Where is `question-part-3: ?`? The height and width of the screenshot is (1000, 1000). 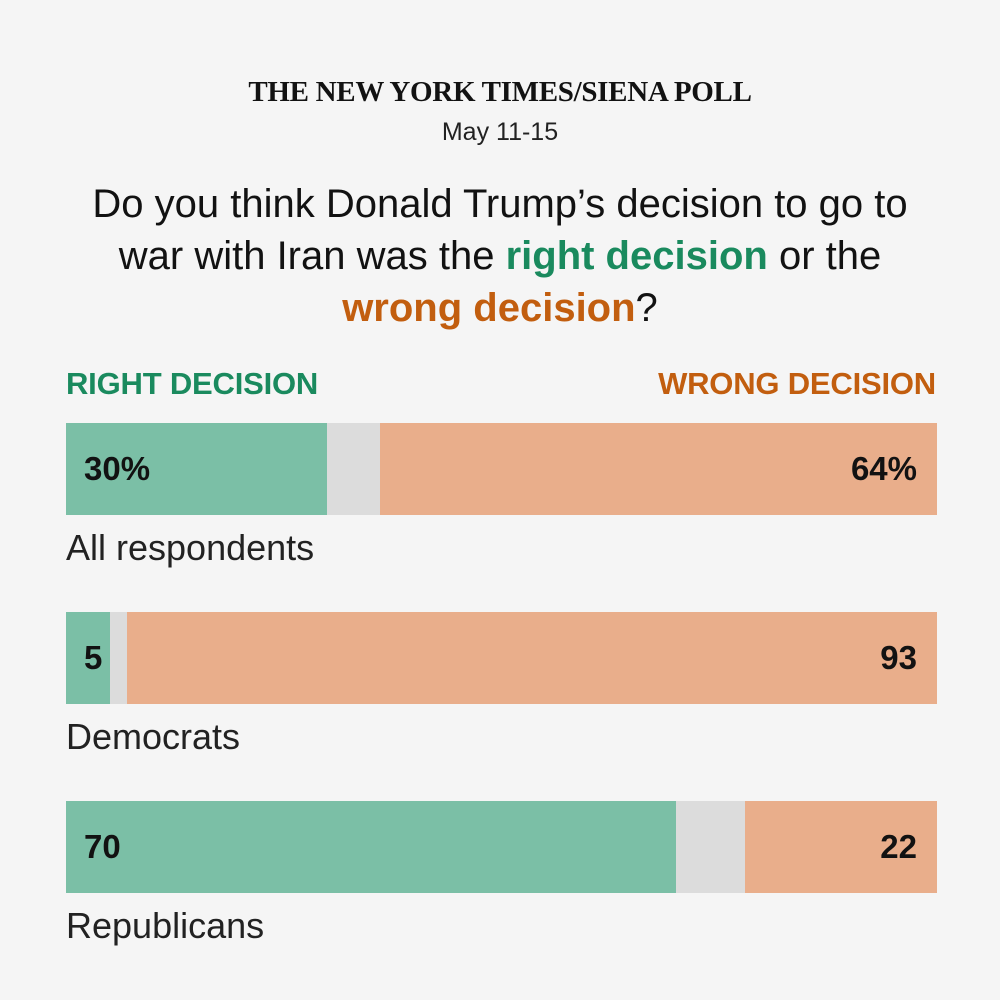 question-part-3: ? is located at coordinates (646, 308).